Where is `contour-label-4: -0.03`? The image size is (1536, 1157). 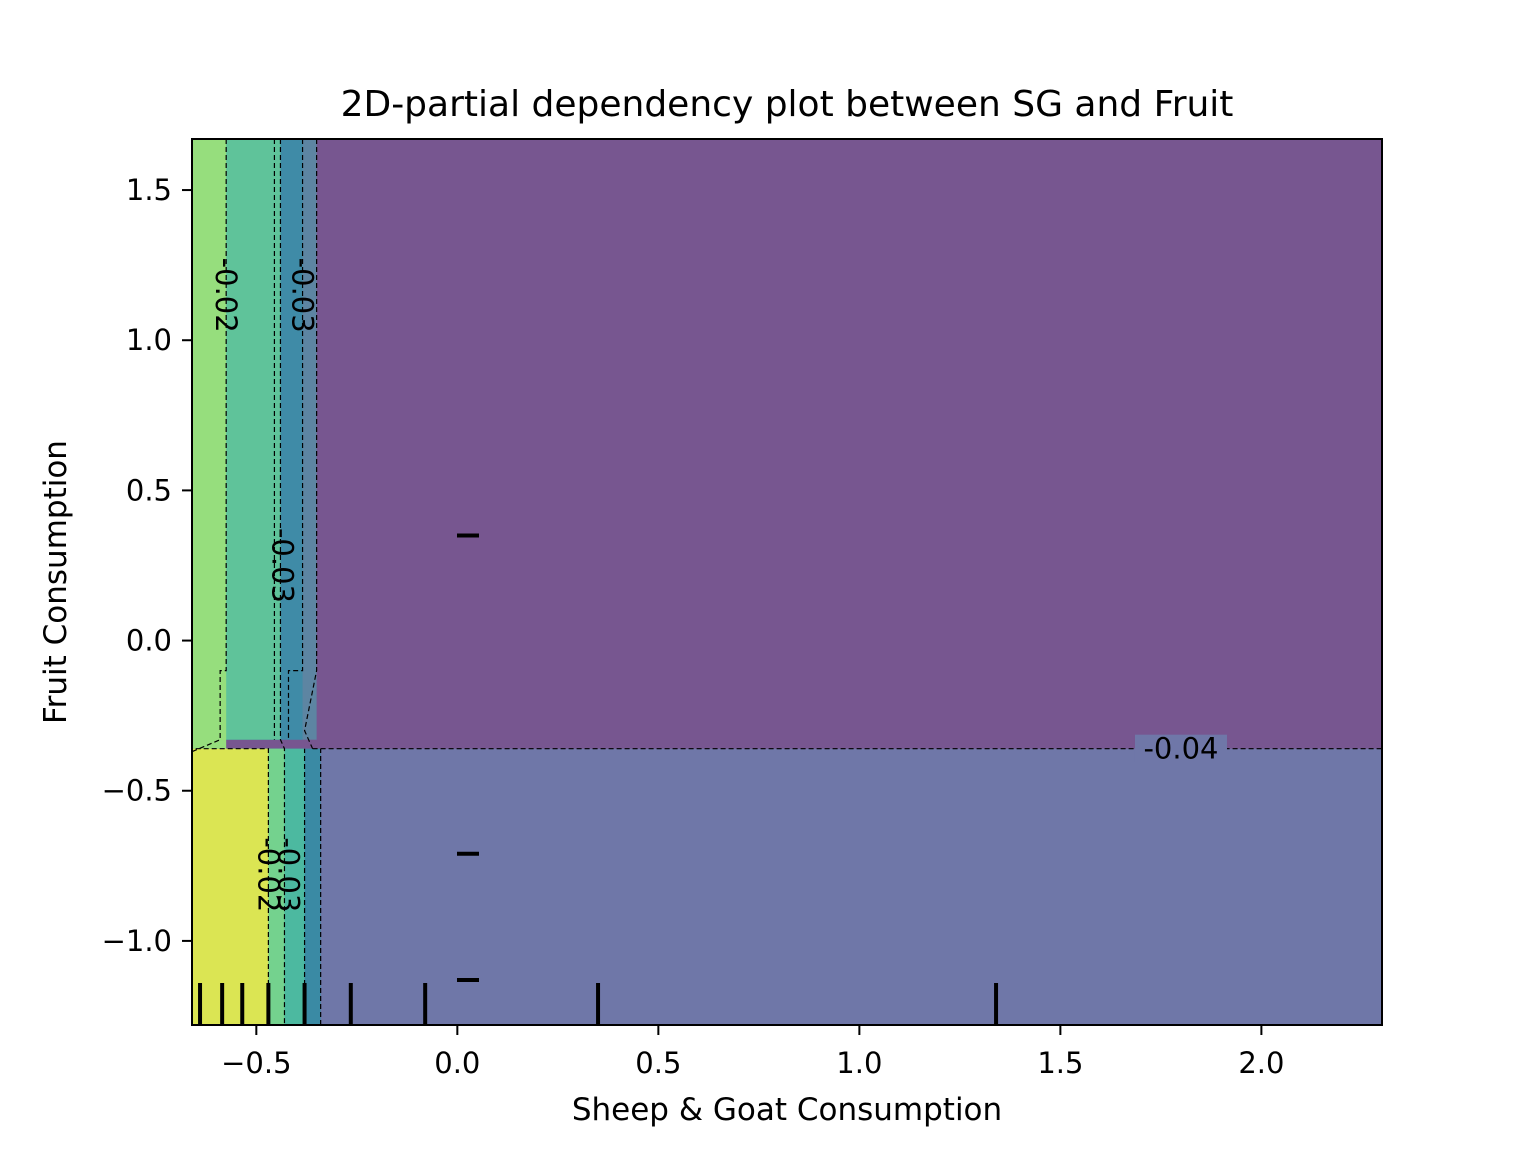
contour-label-4: -0.03 is located at coordinates (288, 874).